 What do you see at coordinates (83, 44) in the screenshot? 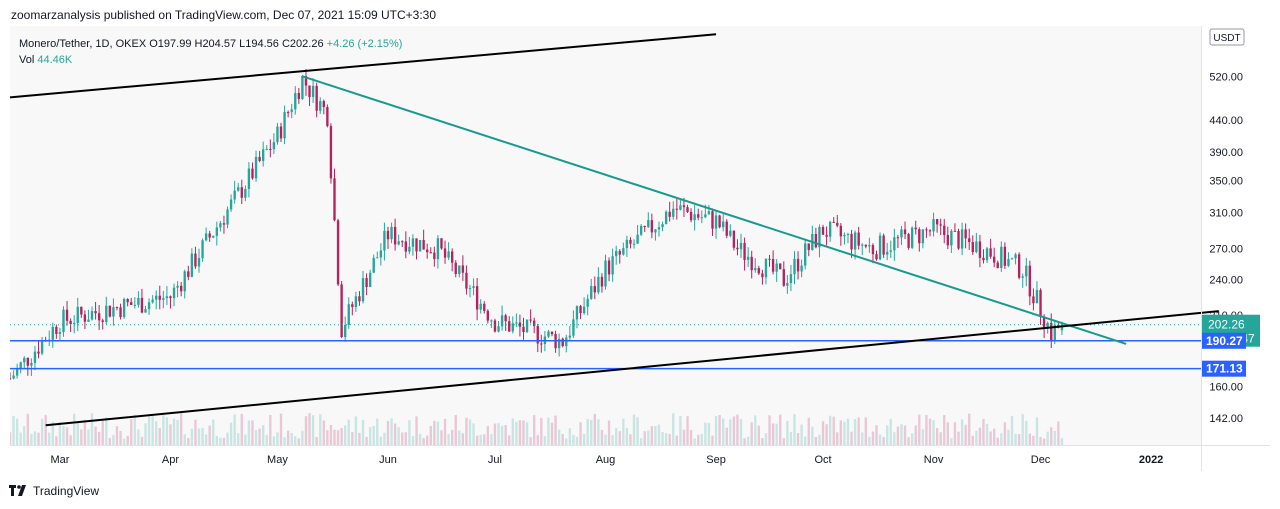
I see `symbol-name: Monero/Tether, 1D, OKEX` at bounding box center [83, 44].